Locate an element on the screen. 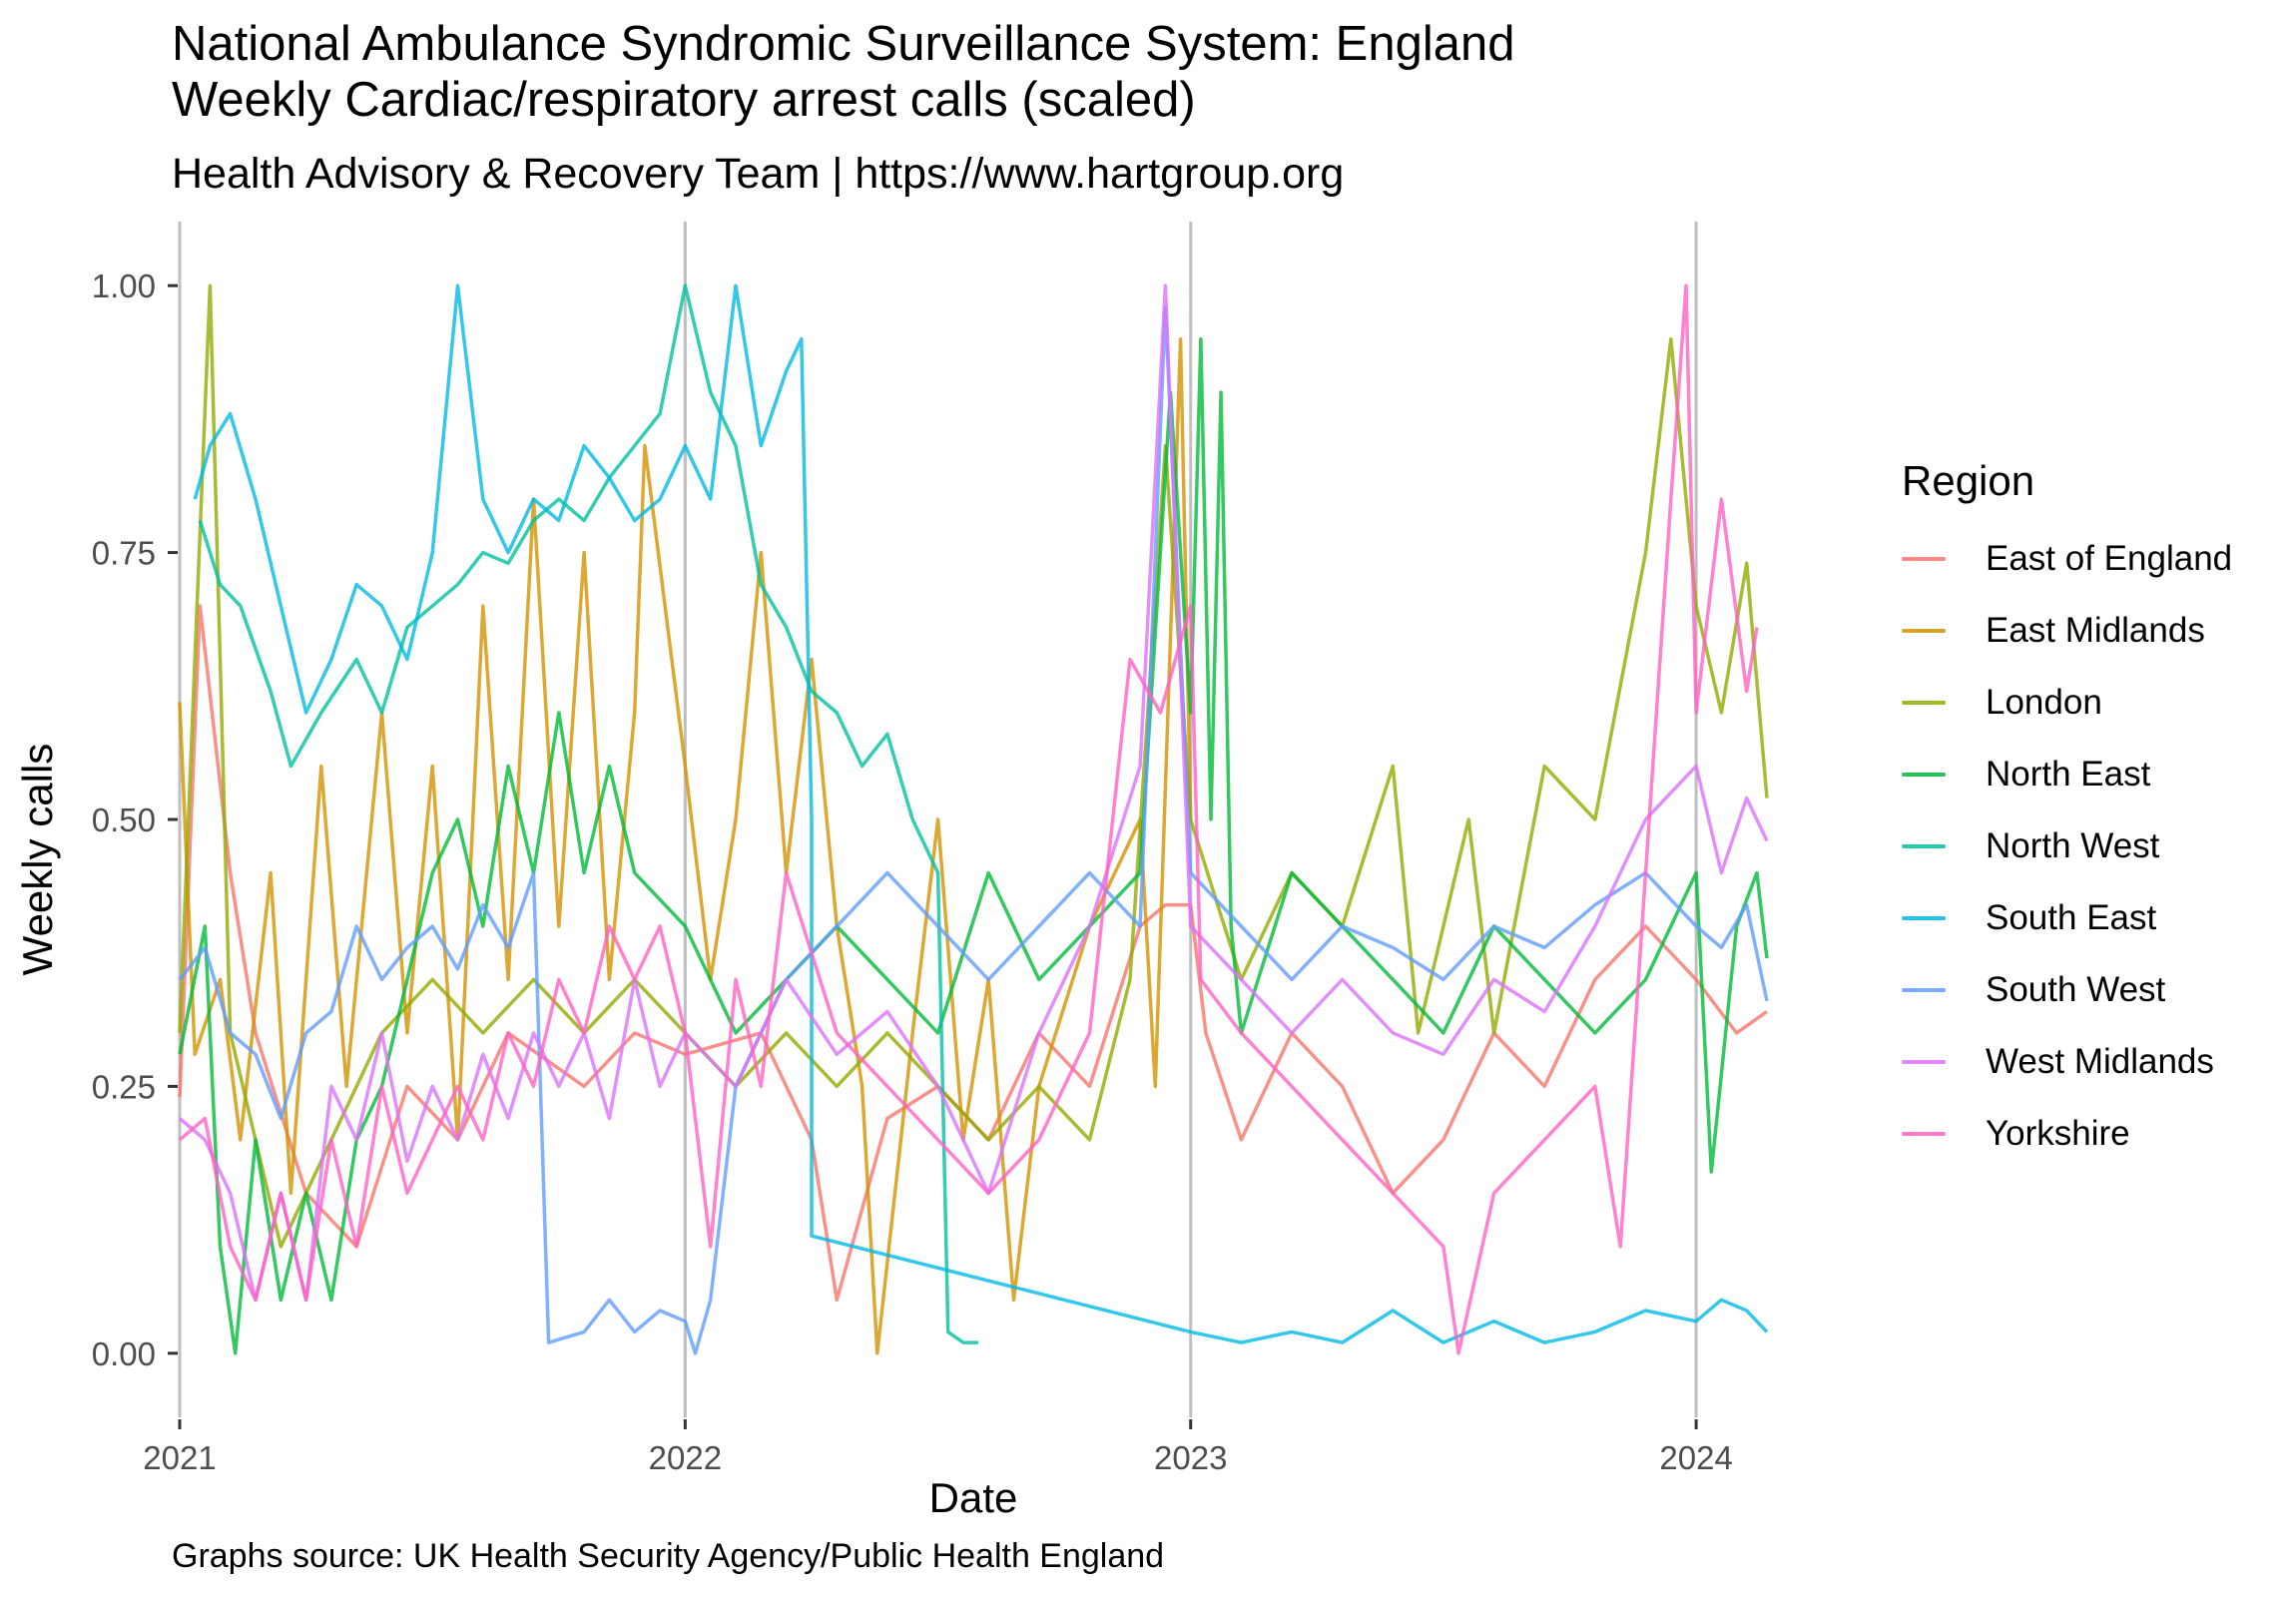 Image resolution: width=2296 pixels, height=1597 pixels. legend-key-west-midlands is located at coordinates (1924, 1062).